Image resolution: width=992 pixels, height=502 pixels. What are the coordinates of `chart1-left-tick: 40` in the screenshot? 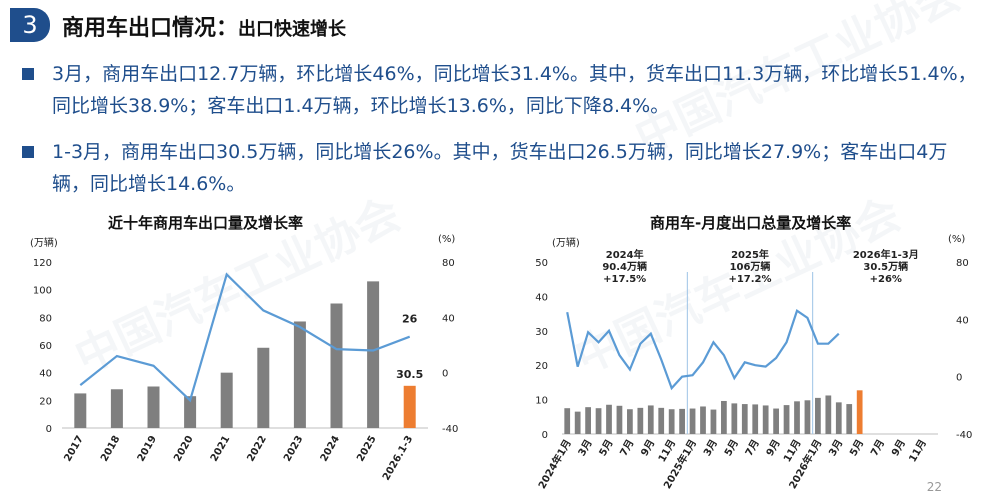 It's located at (45, 374).